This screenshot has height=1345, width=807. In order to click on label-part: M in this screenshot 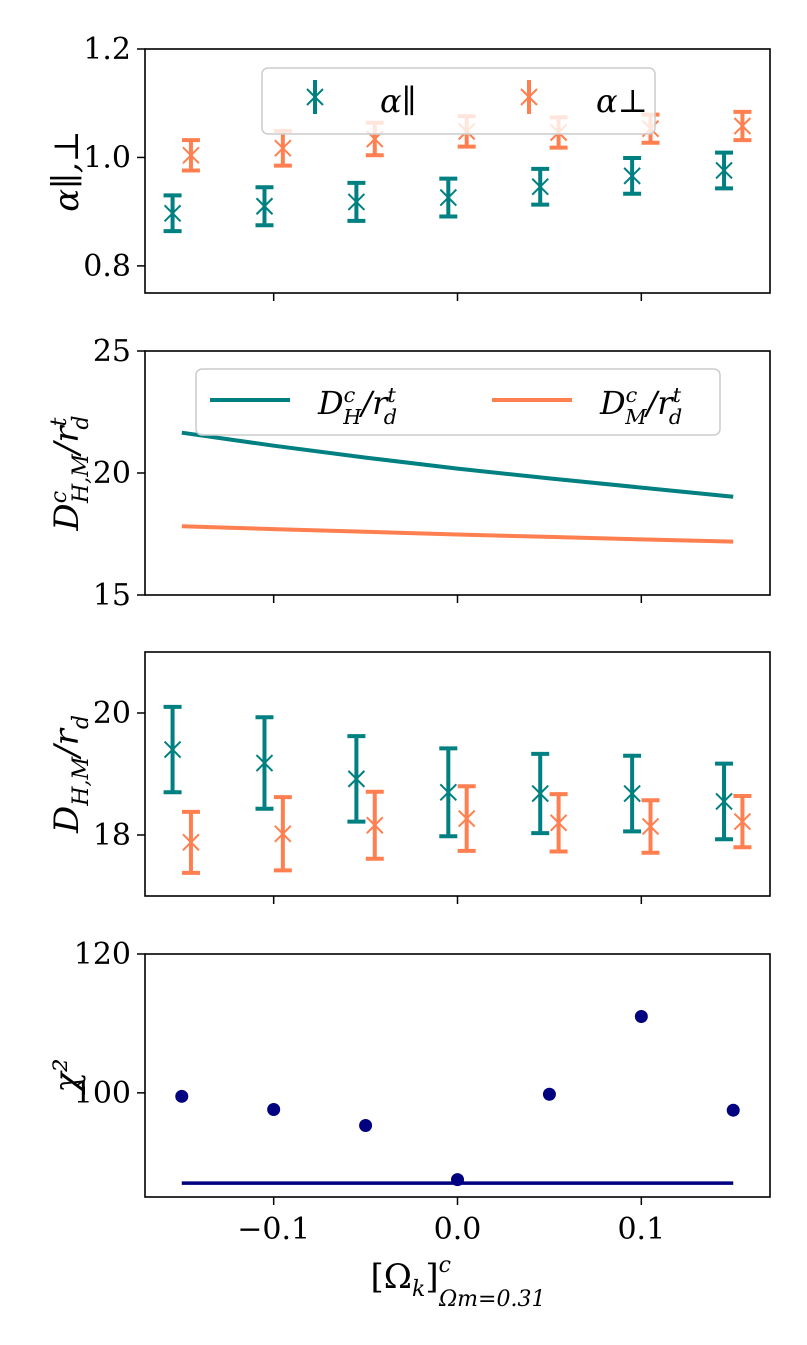, I will do `click(635, 417)`.